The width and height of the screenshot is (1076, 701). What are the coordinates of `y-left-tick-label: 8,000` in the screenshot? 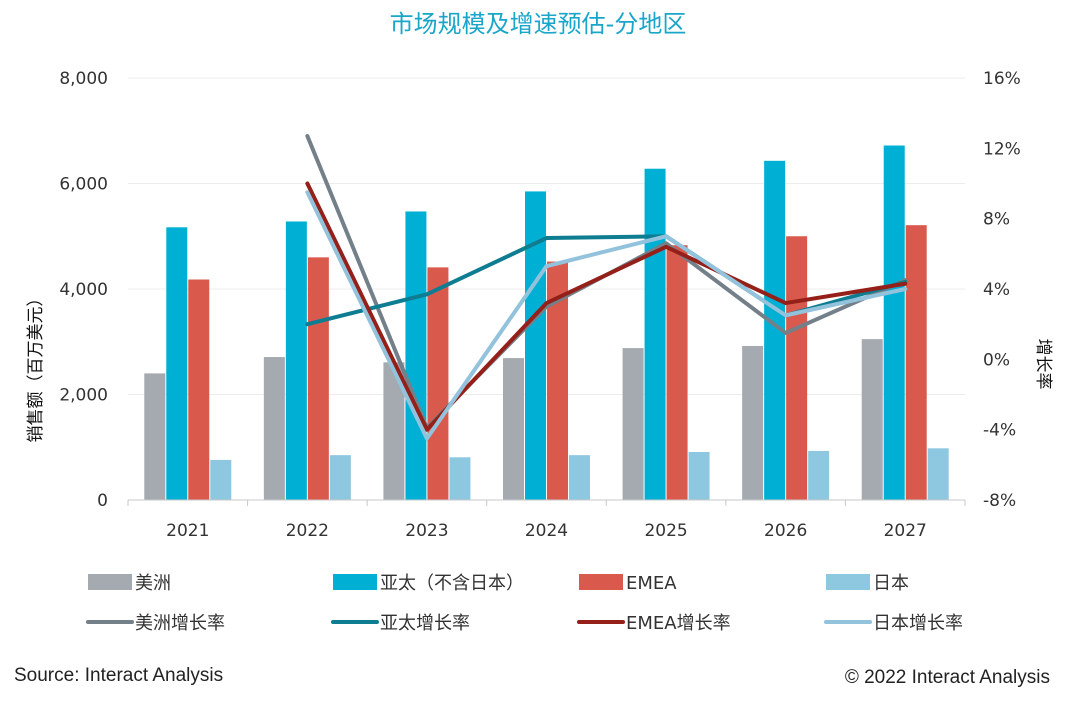 It's located at (83, 79).